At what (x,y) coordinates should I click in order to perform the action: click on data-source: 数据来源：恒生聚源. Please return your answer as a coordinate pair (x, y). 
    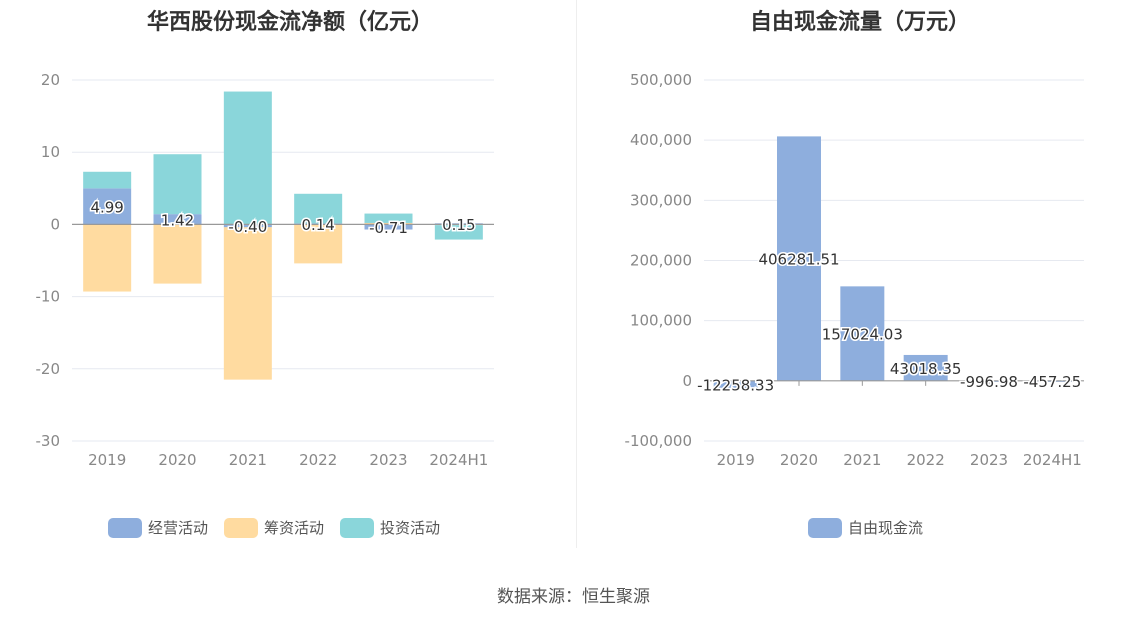
    Looking at the image, I should click on (573, 597).